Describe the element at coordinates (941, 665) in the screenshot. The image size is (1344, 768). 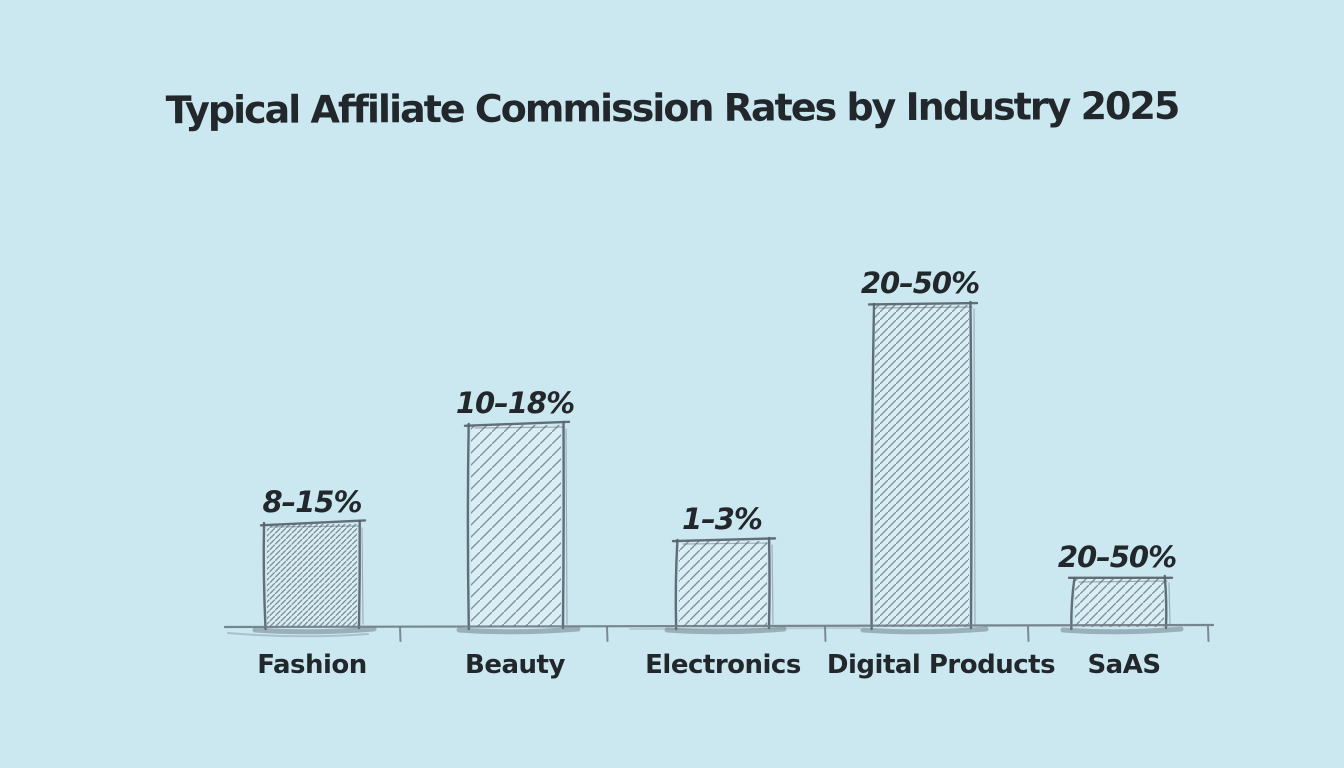
I see `category-label: Digital Products` at that location.